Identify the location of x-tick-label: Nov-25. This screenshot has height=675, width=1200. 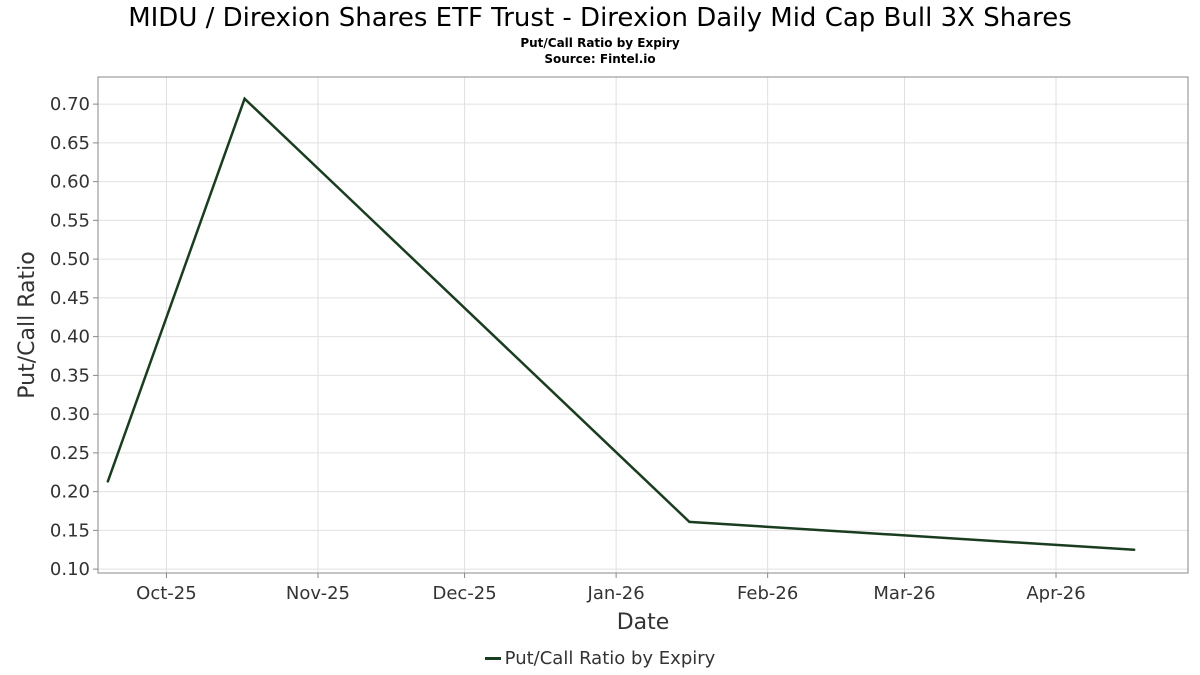
(318, 593).